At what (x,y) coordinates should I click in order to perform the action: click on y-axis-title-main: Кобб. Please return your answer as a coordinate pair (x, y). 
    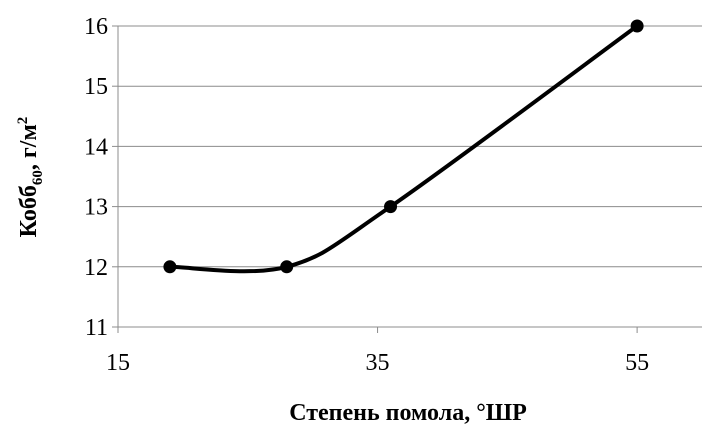
    Looking at the image, I should click on (29, 211).